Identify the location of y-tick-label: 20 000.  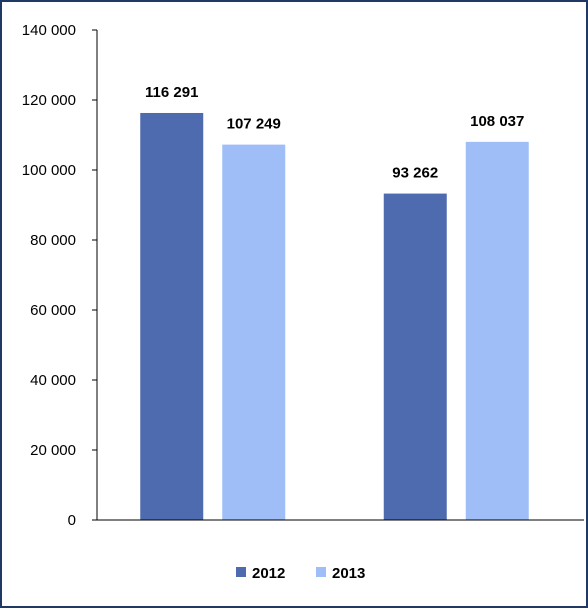
(53, 450).